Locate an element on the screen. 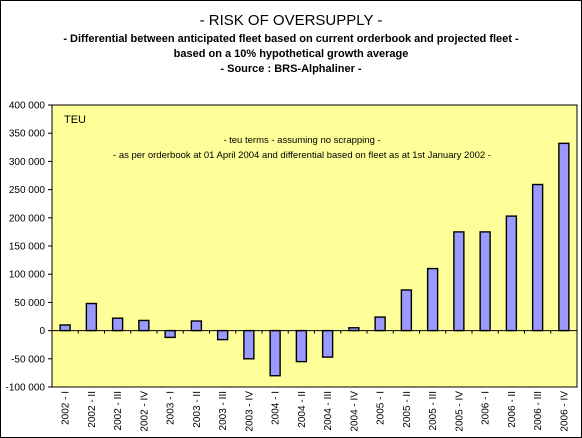 The image size is (582, 438). bar-2004-i is located at coordinates (275, 353).